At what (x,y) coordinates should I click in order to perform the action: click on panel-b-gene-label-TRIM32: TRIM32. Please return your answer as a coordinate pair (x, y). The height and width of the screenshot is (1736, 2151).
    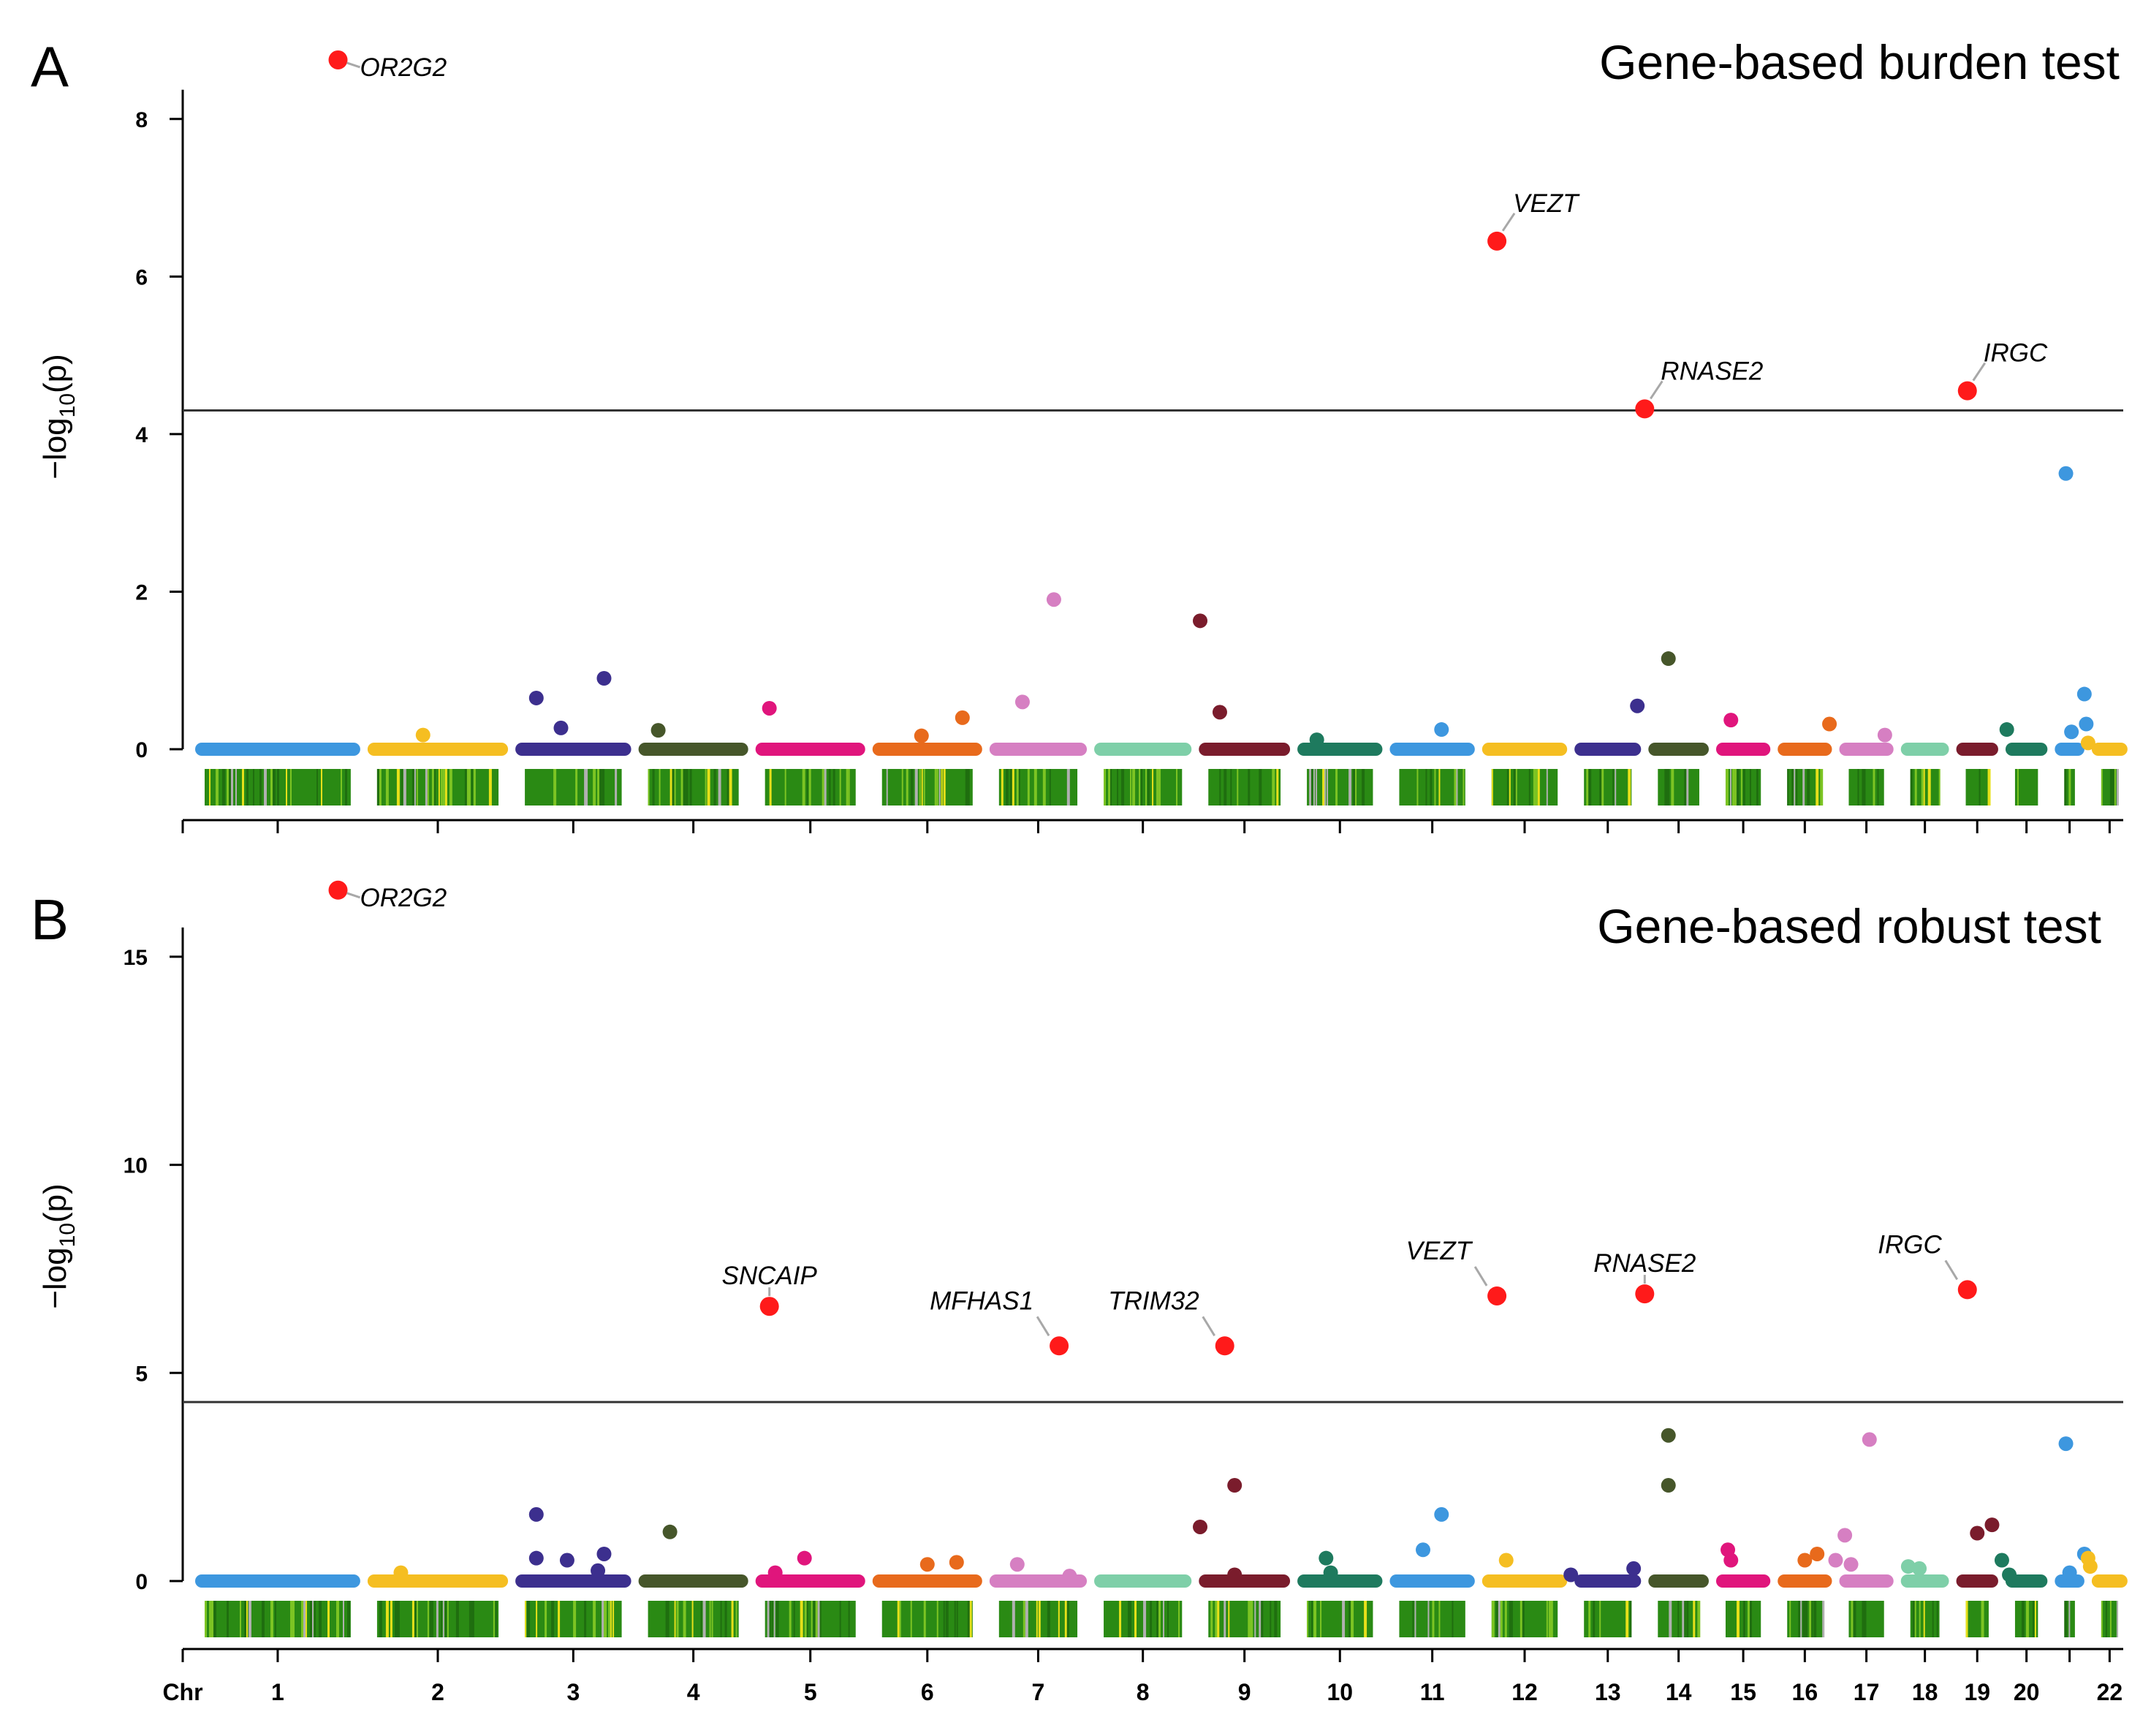
    Looking at the image, I should click on (1153, 1300).